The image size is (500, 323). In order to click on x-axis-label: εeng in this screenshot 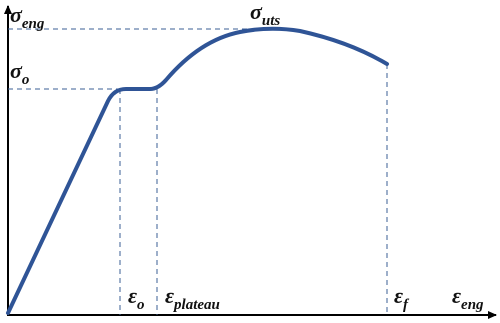, I will do `click(468, 298)`.